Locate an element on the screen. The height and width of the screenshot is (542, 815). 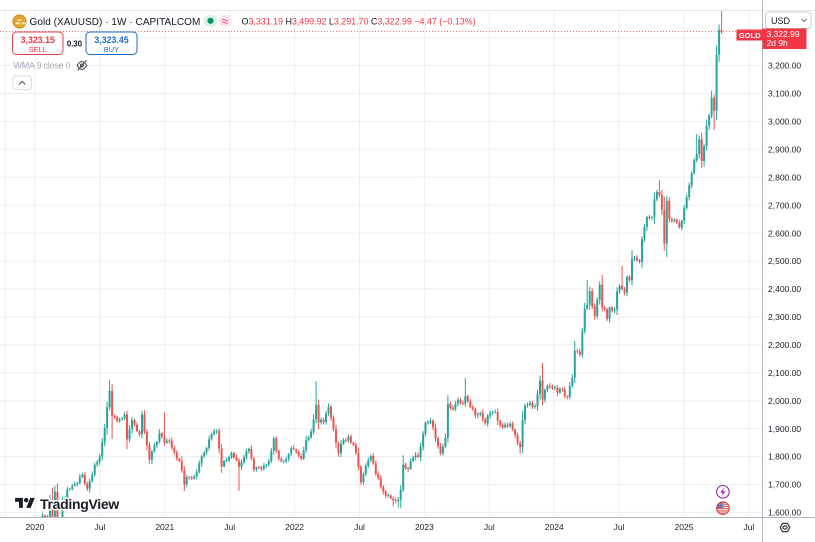
svg-text:Gold (XAUUSD) · 1W · CAPITALCO: Gold (XAUUSD) · 1W · CAPITALCOM is located at coordinates (115, 22).